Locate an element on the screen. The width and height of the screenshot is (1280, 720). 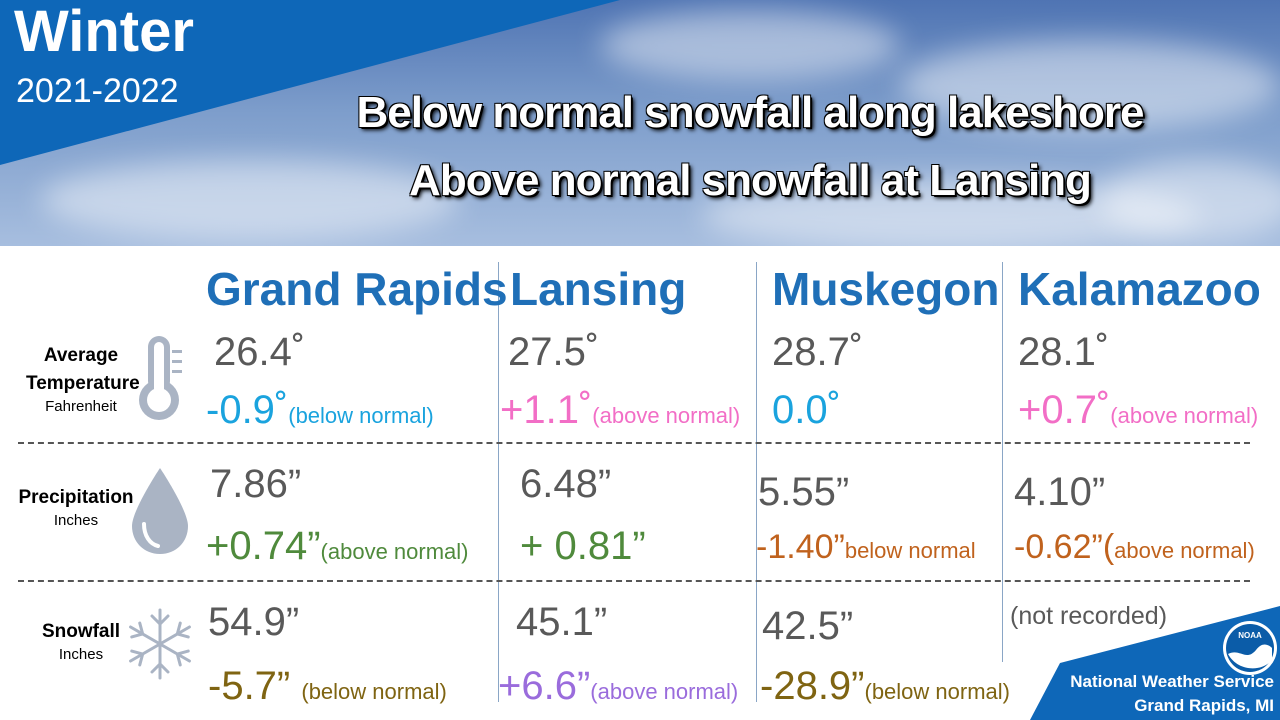
city-header-grand-rapids: Grand Rapids is located at coordinates (357, 289).